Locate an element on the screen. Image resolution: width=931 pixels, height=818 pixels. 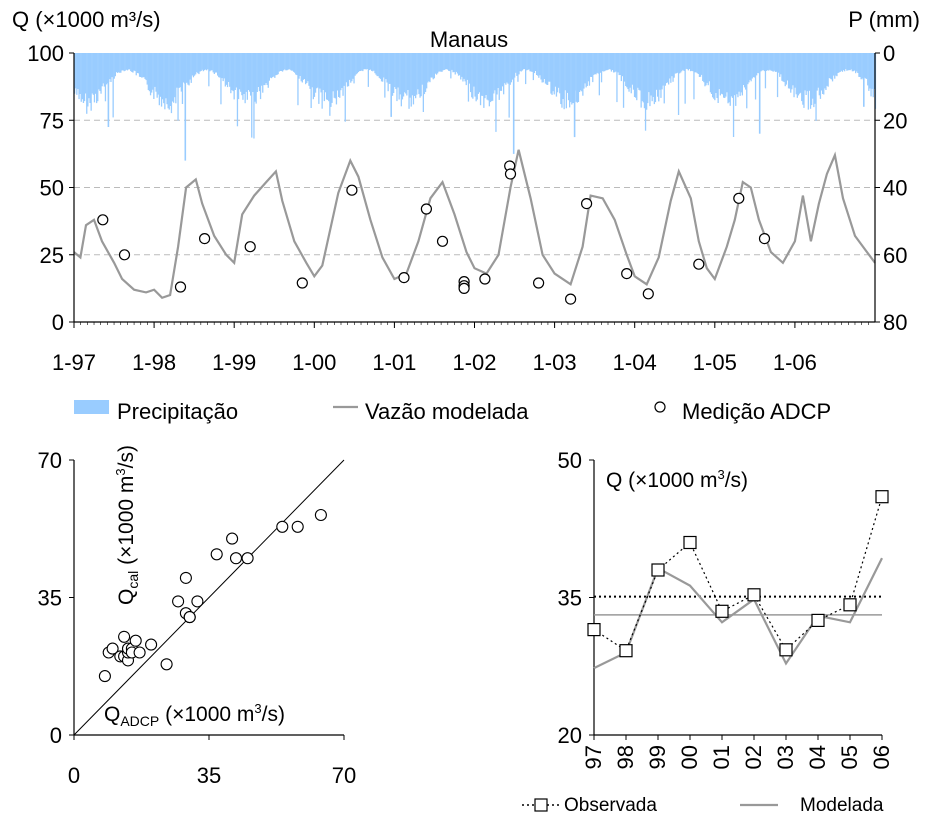
annual-x-tick-label: 03 is located at coordinates (785, 757).